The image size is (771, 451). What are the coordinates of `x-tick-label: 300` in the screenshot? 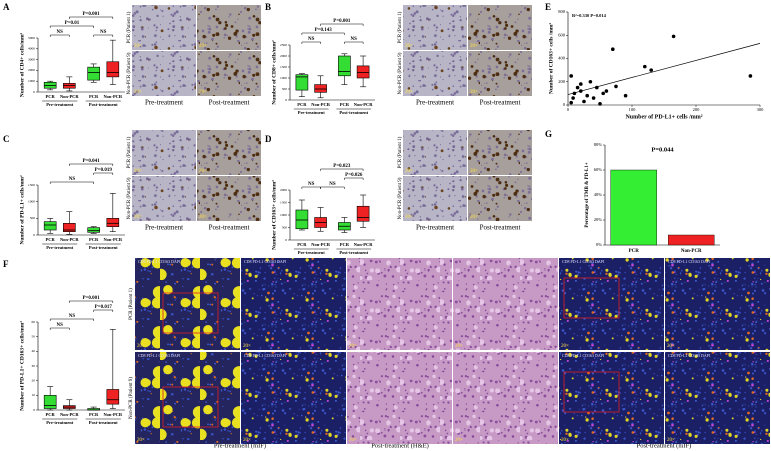 It's located at (761, 109).